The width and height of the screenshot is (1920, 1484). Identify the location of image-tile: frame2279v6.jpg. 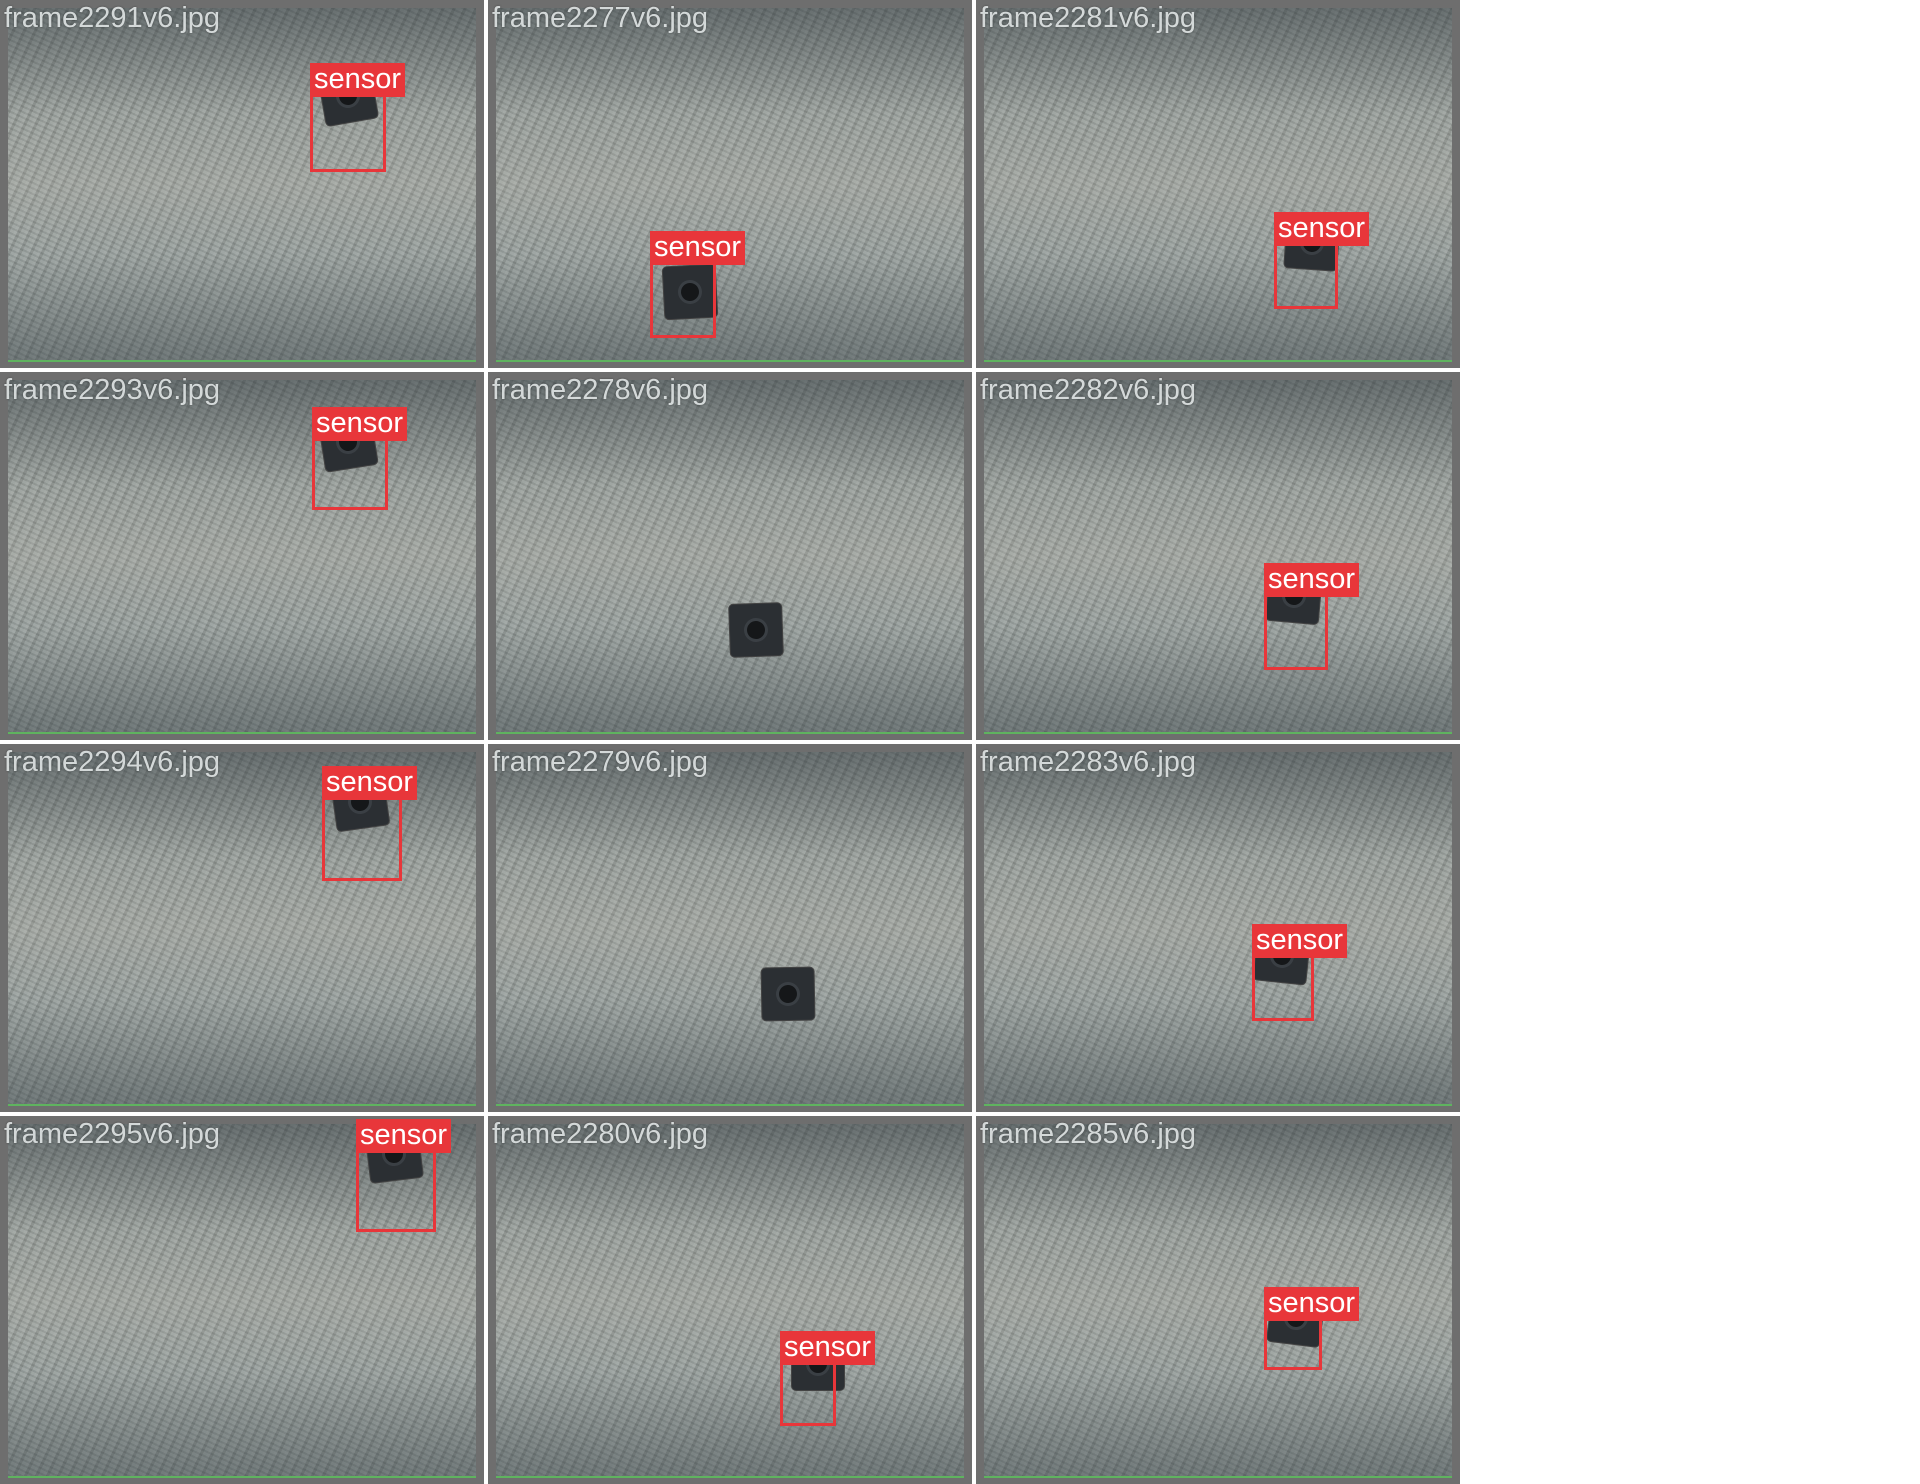
(730, 928).